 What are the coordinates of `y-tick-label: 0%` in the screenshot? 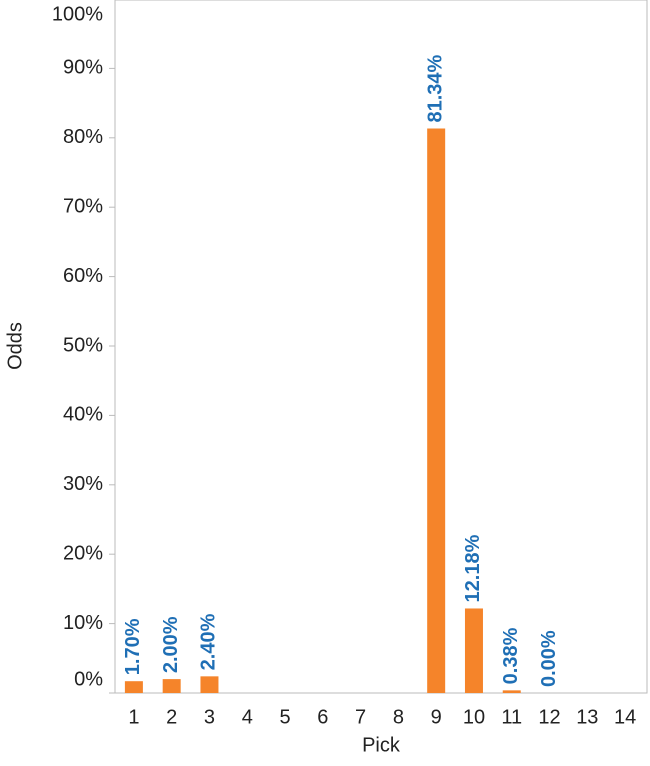 It's located at (88, 679).